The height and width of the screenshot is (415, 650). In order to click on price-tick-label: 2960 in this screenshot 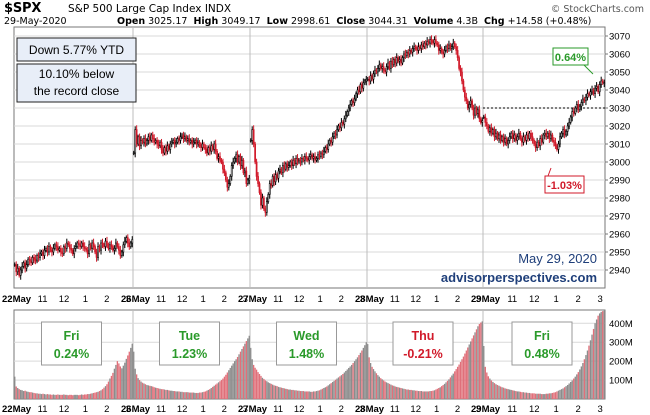, I will do `click(619, 235)`.